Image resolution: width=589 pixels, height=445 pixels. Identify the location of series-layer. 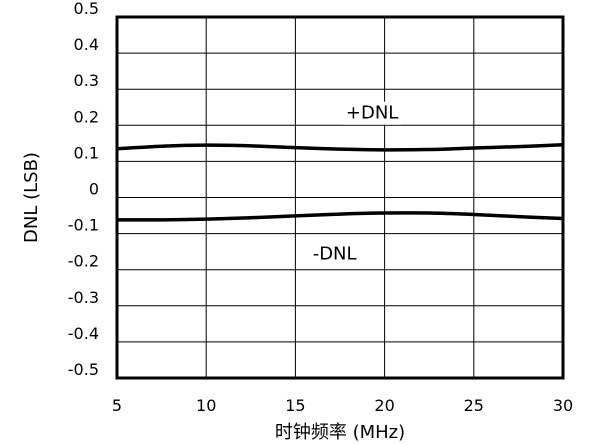
(340, 182).